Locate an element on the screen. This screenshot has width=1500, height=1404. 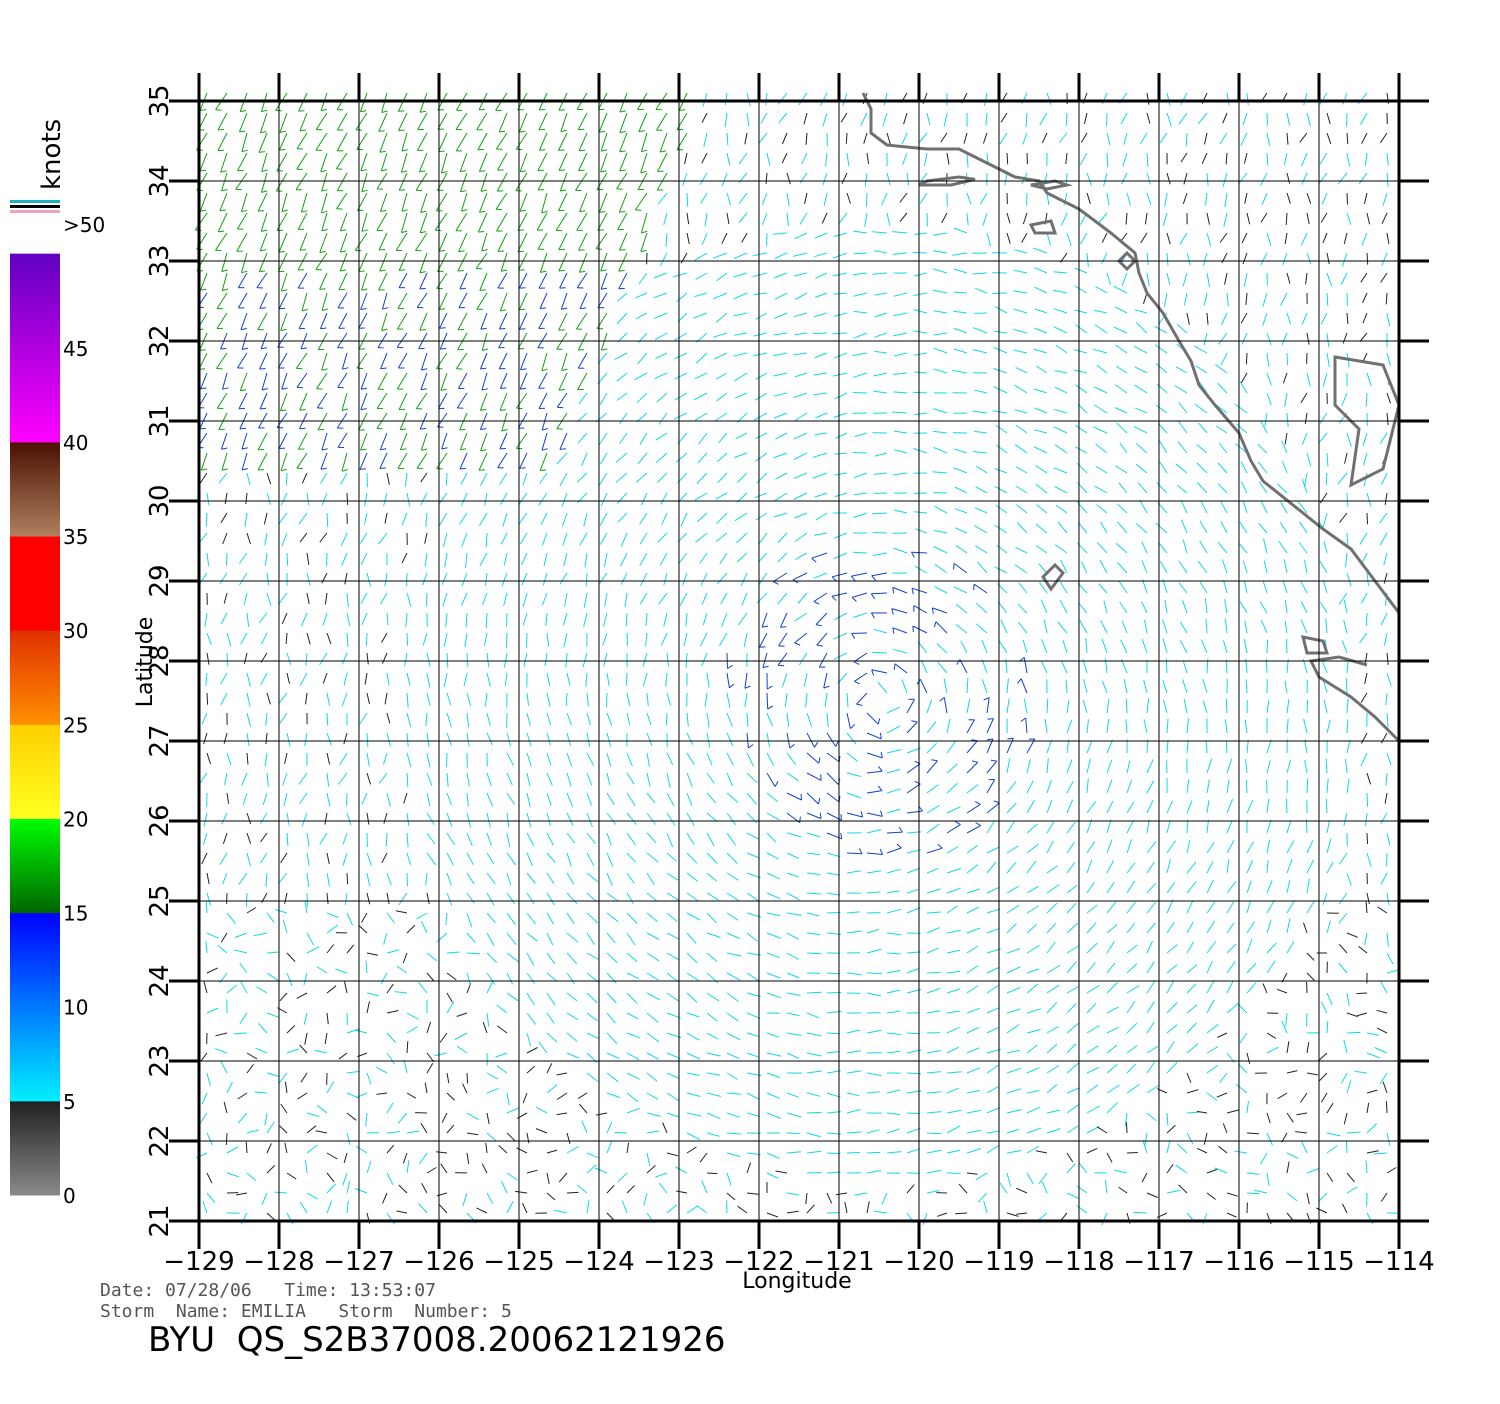
longitude-tick-label: −123 is located at coordinates (678, 1262).